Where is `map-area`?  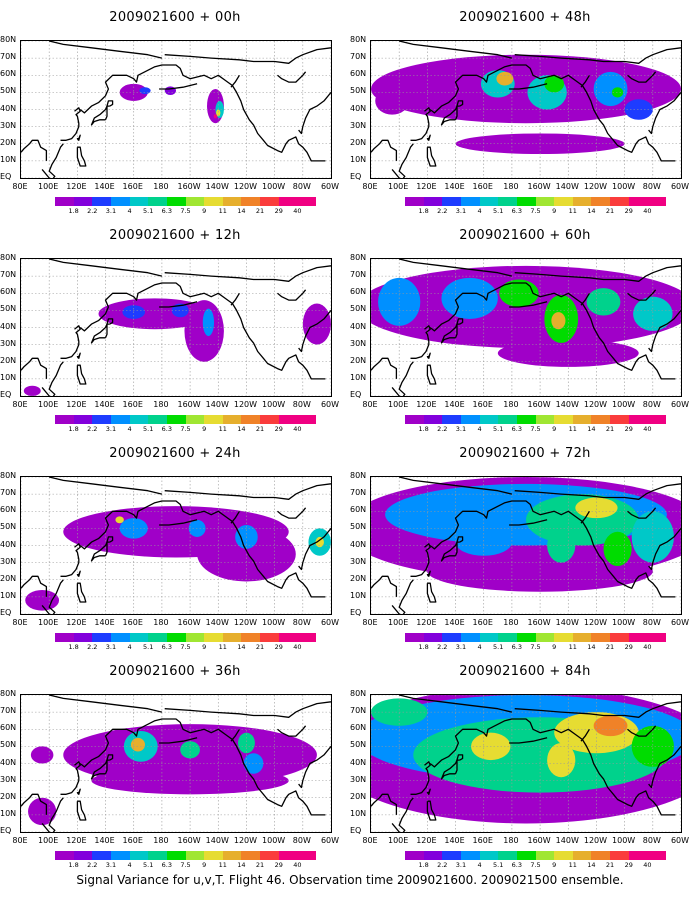
map-area is located at coordinates (176, 763).